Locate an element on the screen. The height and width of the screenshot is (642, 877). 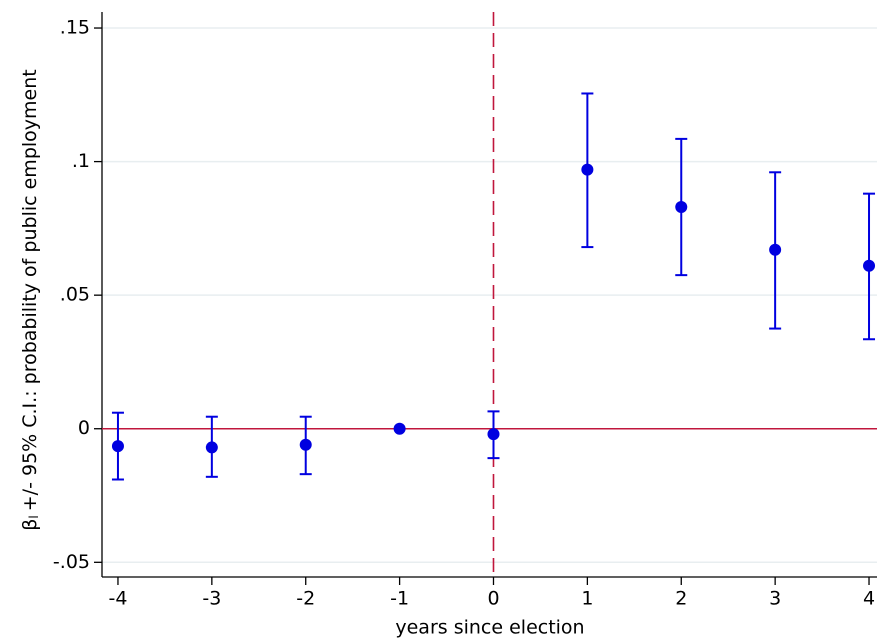
y-tick-label: -.05 is located at coordinates (71, 562).